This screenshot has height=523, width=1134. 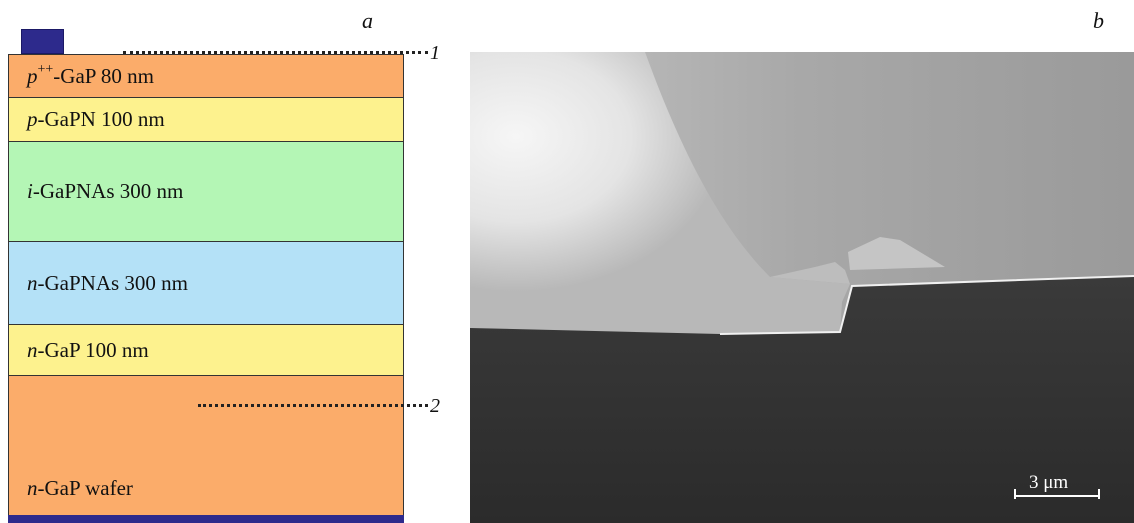 What do you see at coordinates (206, 191) in the screenshot?
I see `layer-i-gapnas: i-GaPNAs 300 nm` at bounding box center [206, 191].